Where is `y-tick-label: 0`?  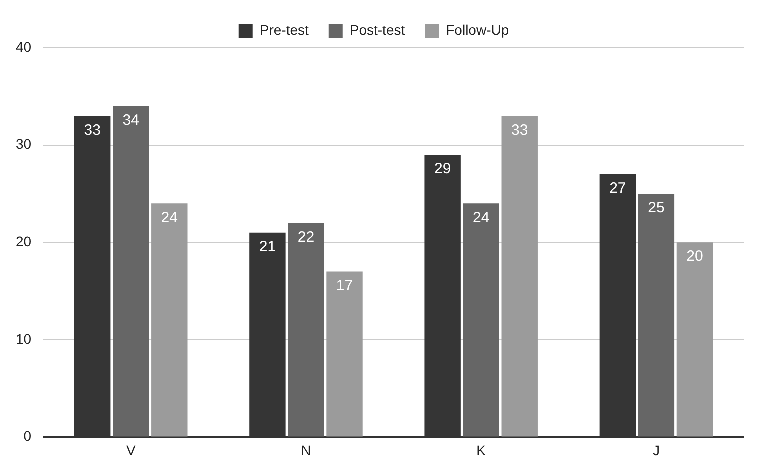
y-tick-label: 0 is located at coordinates (28, 436).